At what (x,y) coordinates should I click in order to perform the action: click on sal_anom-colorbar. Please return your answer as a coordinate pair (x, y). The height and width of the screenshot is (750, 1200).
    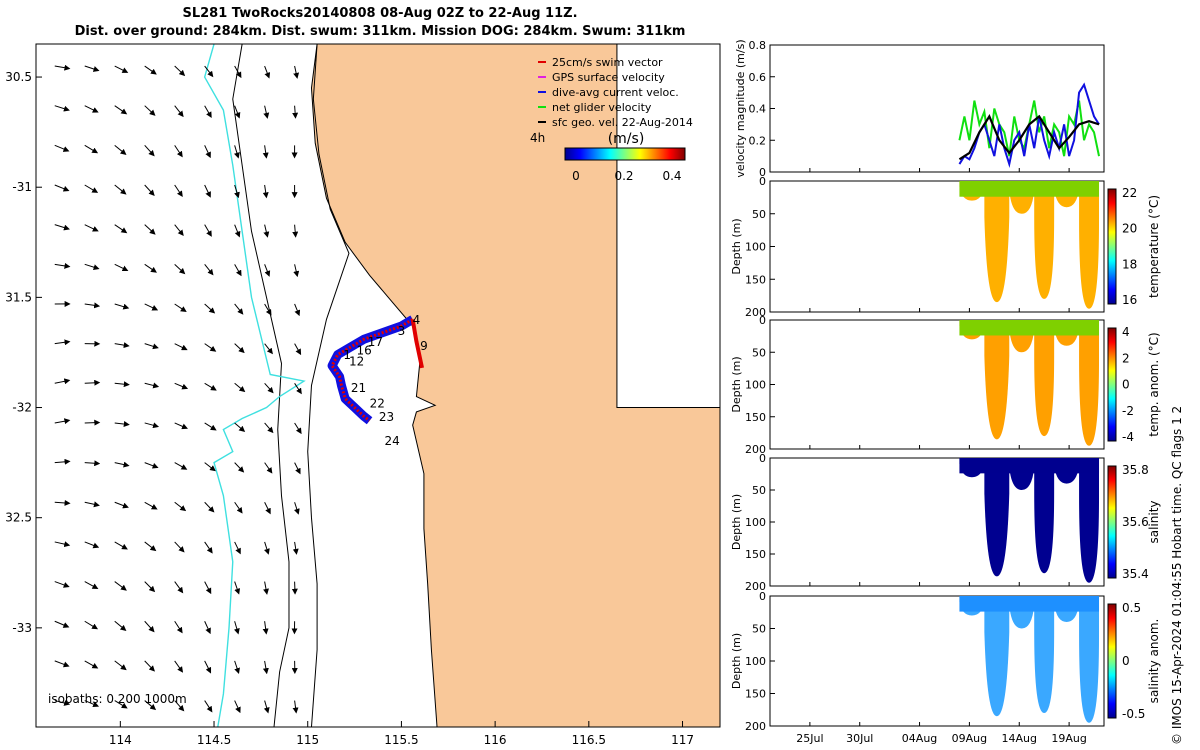
    Looking at the image, I should click on (1112, 661).